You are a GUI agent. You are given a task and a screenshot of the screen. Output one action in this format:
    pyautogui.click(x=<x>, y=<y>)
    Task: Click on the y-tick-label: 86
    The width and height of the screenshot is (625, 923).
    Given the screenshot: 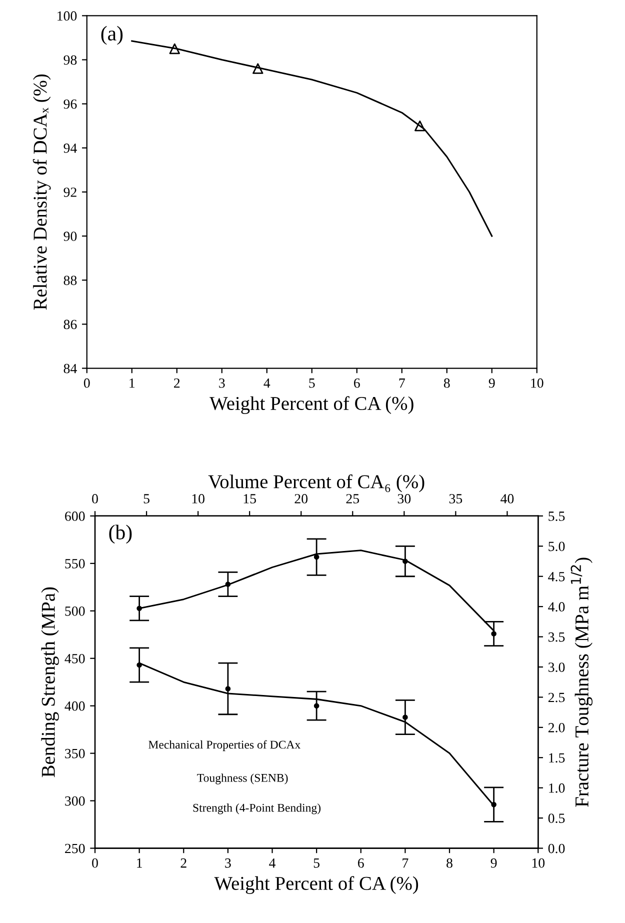 What is the action you would take?
    pyautogui.click(x=70, y=325)
    